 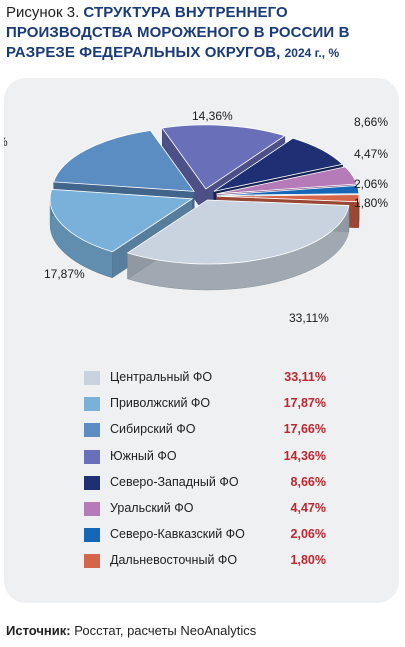 I want to click on legend-value: 8,66%, so click(x=308, y=481).